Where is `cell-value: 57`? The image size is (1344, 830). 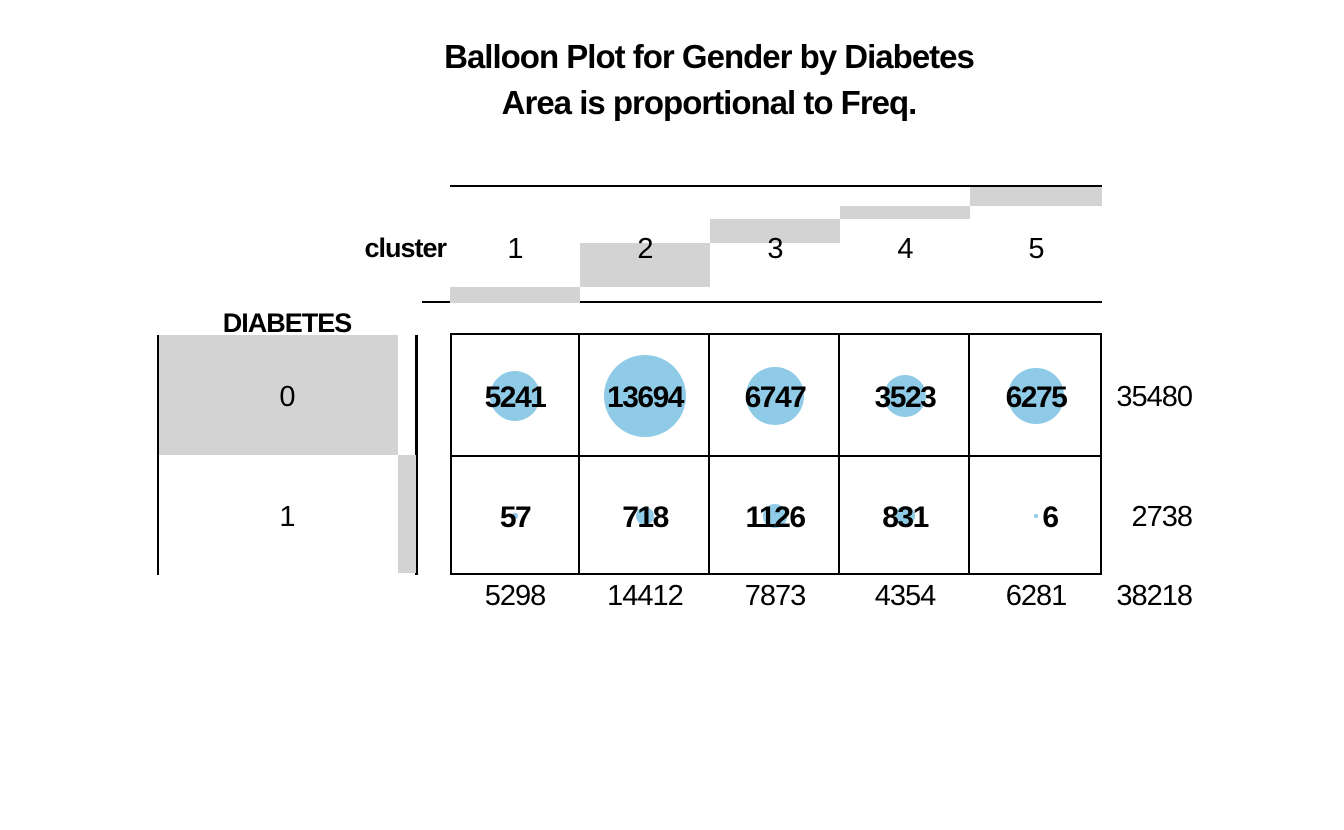
cell-value: 57 is located at coordinates (515, 517).